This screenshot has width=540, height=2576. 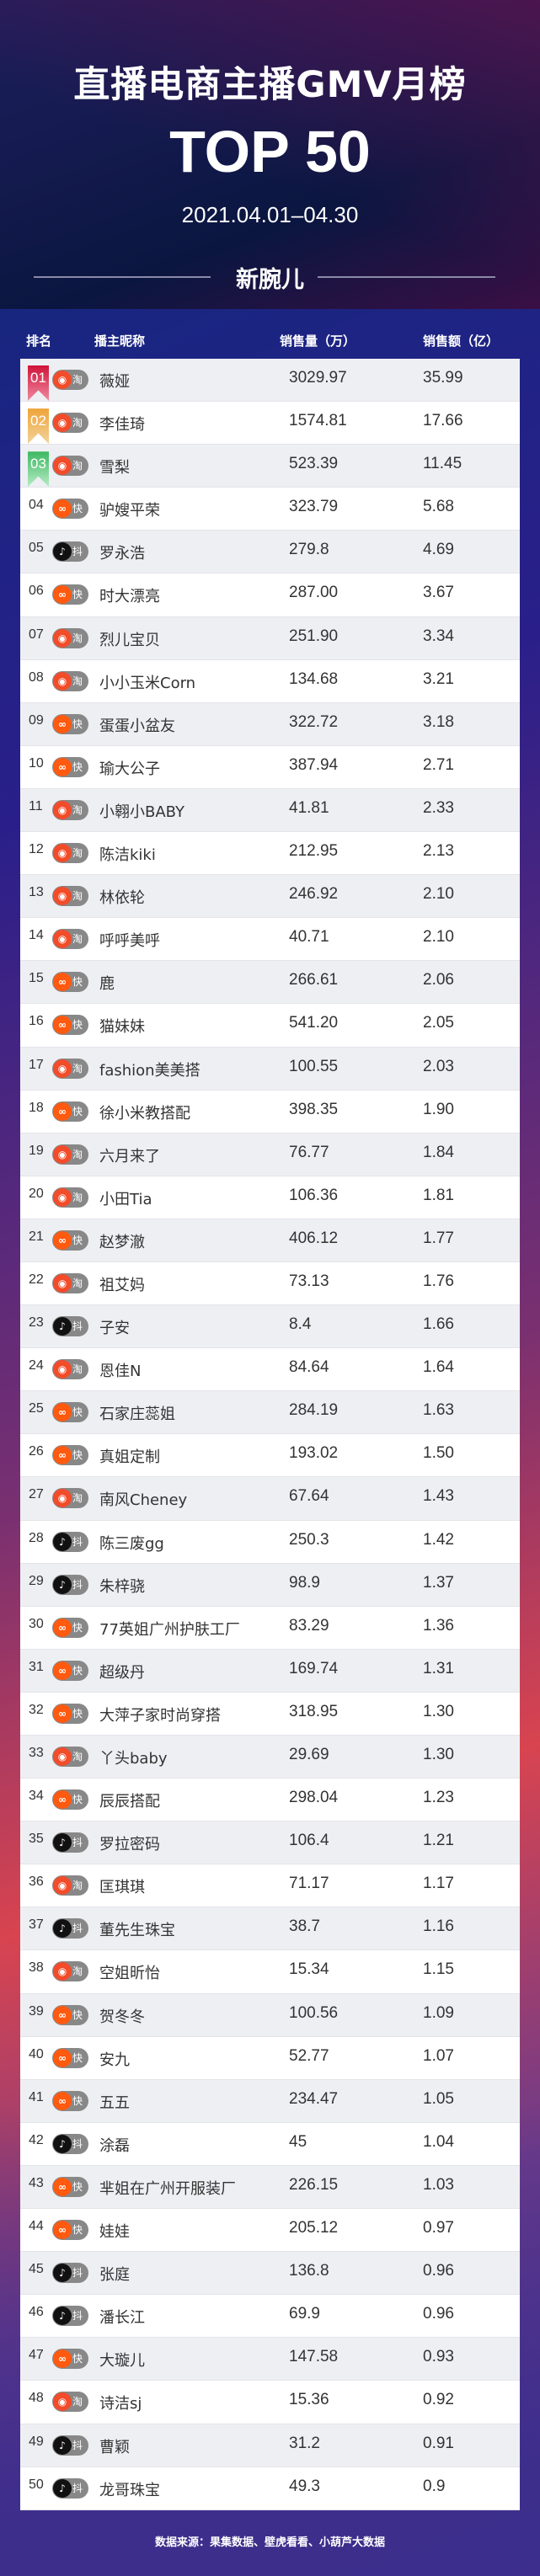 I want to click on streamer-name: 林依轮, so click(x=122, y=898).